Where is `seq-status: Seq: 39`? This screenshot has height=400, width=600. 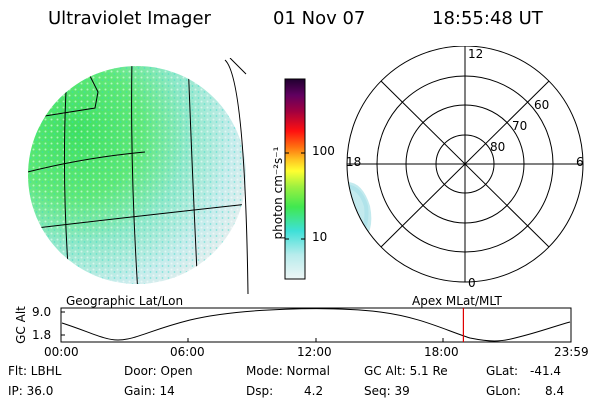 seq-status: Seq: 39 is located at coordinates (387, 391).